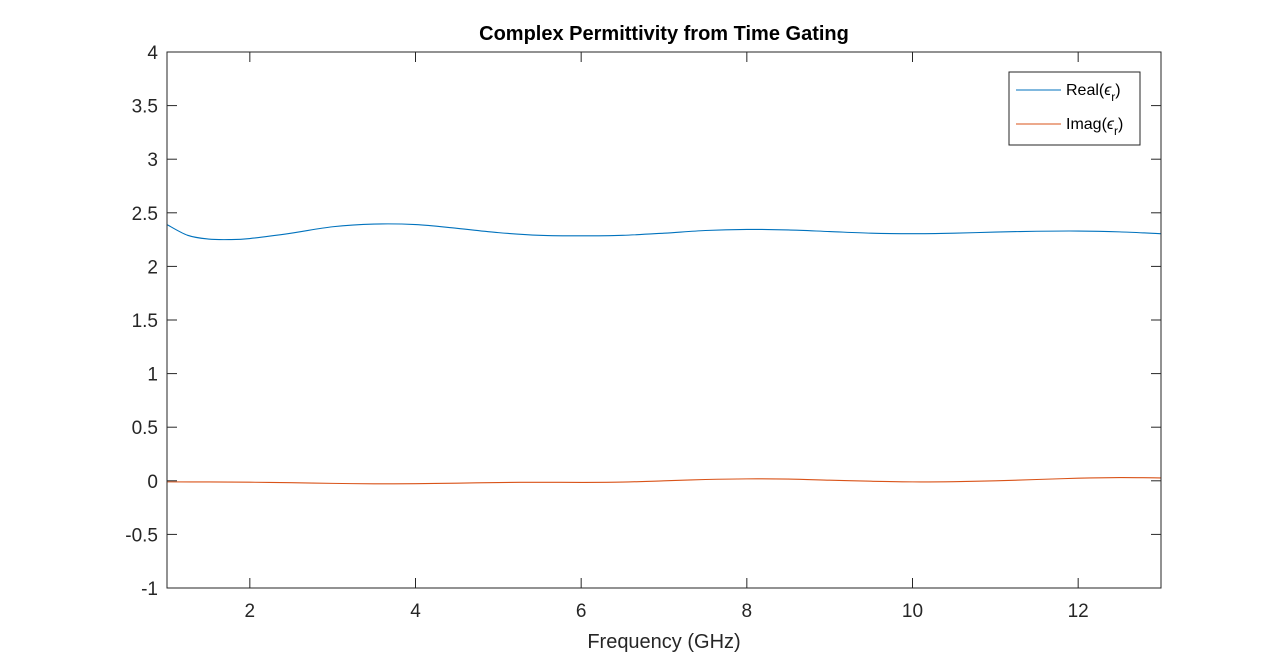 This screenshot has height=666, width=1283. I want to click on y-tick-label: -0.5, so click(141, 535).